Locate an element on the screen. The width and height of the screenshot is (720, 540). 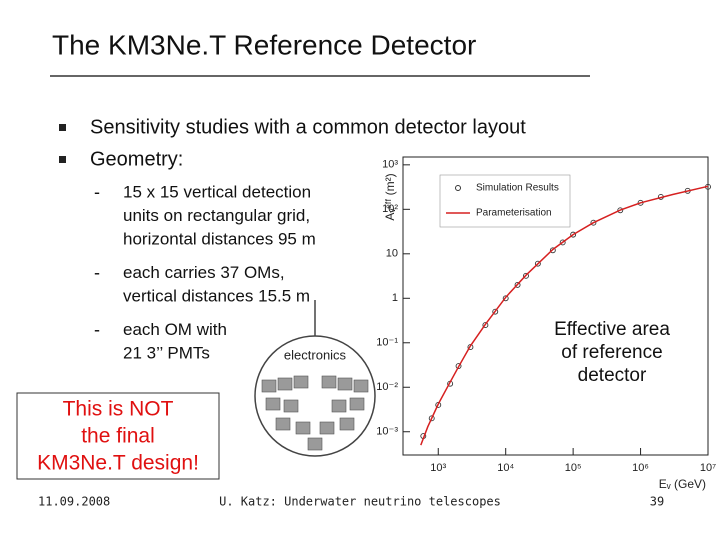
warning-line: the final is located at coordinates (118, 436).